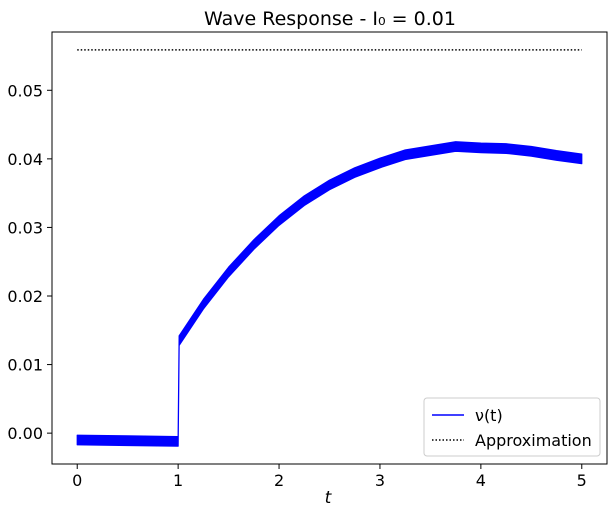 The width and height of the screenshot is (615, 513). I want to click on legend-label-series-0: ν(t), so click(489, 415).